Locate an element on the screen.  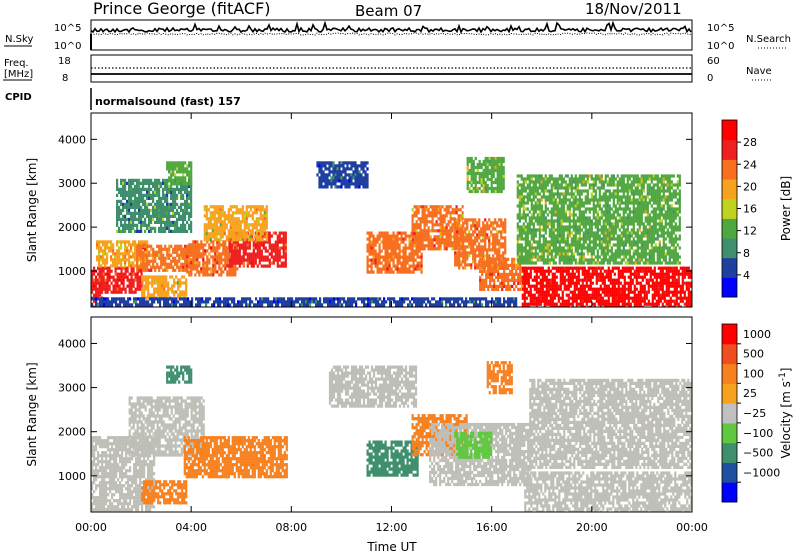
vel-xtick-label-0: 00:00 is located at coordinates (91, 527).